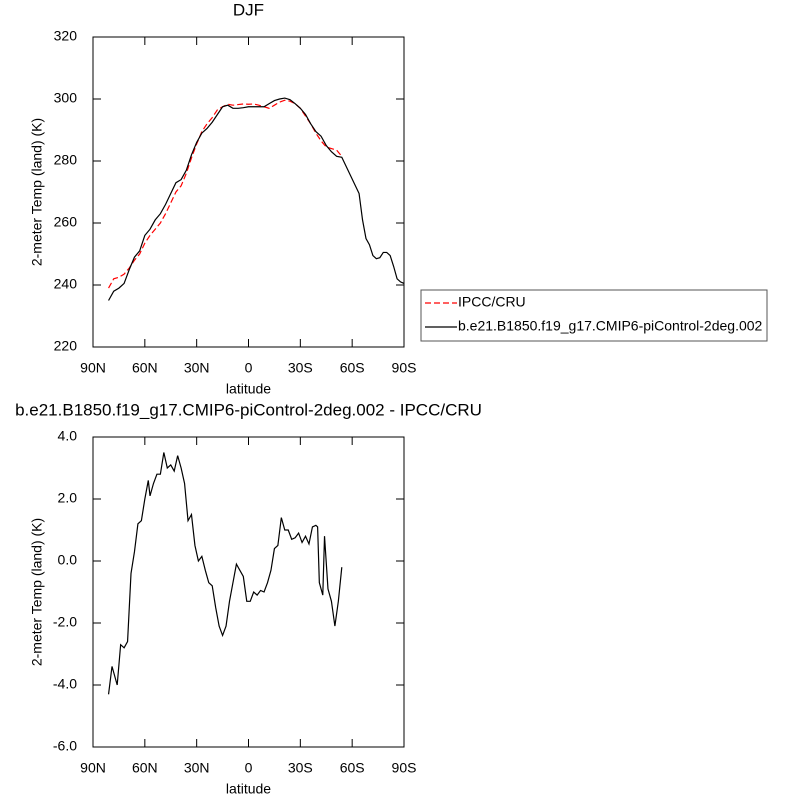  I want to click on legend-box, so click(594, 315).